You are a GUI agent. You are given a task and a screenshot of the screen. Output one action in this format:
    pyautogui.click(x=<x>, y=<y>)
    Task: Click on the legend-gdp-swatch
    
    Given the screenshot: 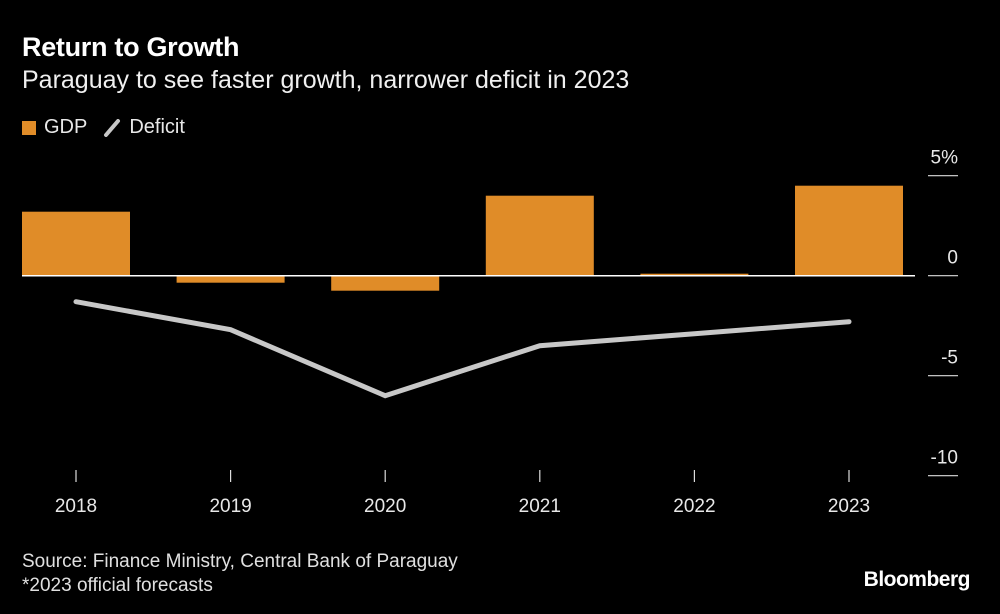 What is the action you would take?
    pyautogui.click(x=29, y=127)
    